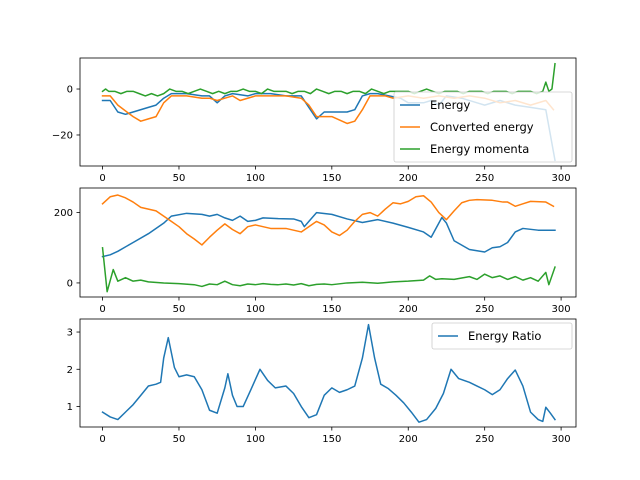 Image resolution: width=640 pixels, height=480 pixels. What do you see at coordinates (450, 105) in the screenshot?
I see `legend-label-energy: Energy` at bounding box center [450, 105].